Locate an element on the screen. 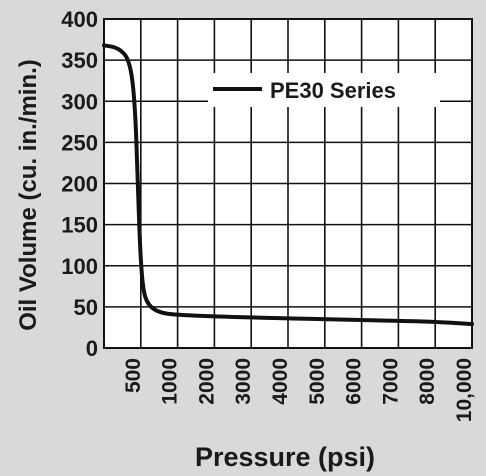 This screenshot has height=476, width=486. y-tick-label: 350 is located at coordinates (79, 60).